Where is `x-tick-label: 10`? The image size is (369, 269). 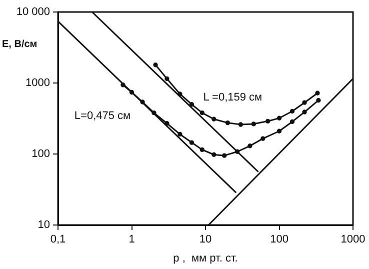
x-tick-label: 10 is located at coordinates (205, 240).